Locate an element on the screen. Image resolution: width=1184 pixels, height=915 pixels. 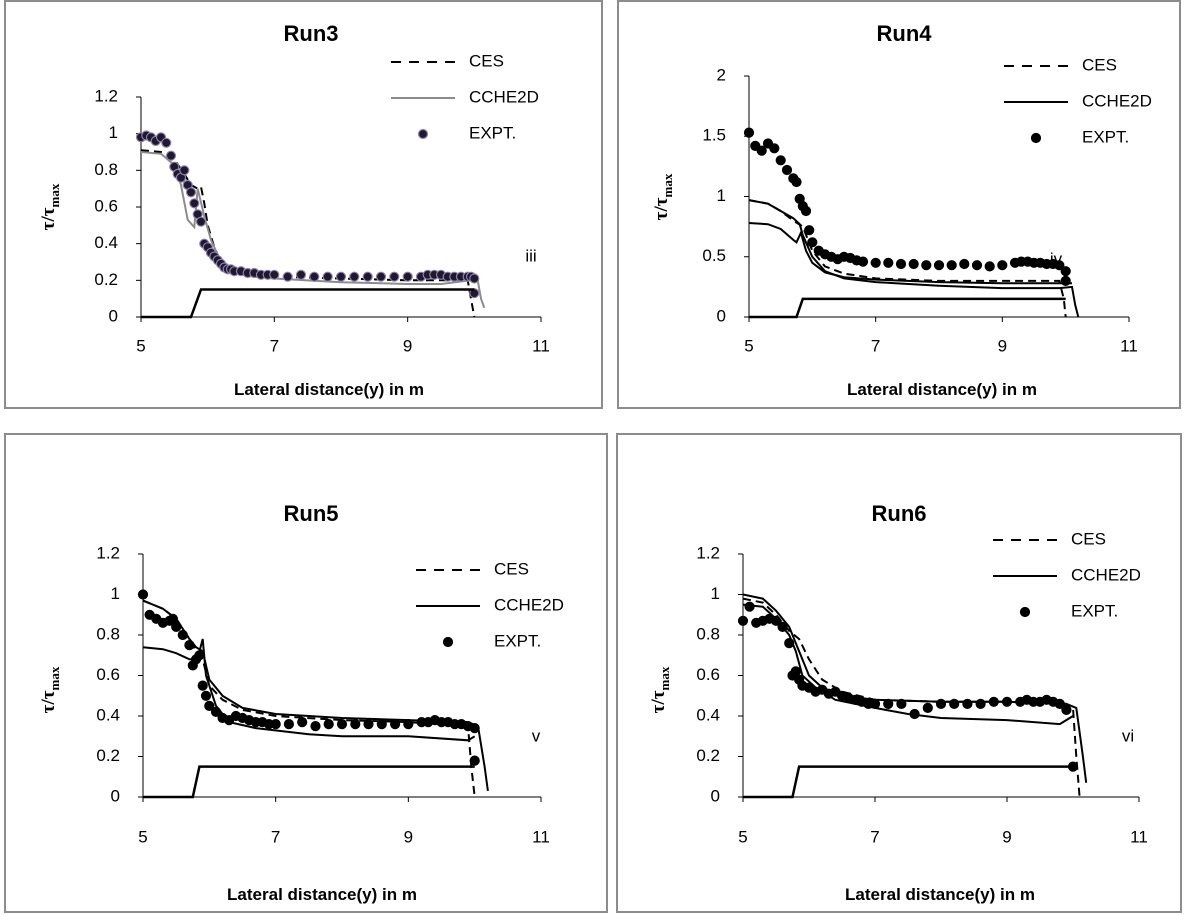
y-axis-label: τ/τmax is located at coordinates (50, 206).